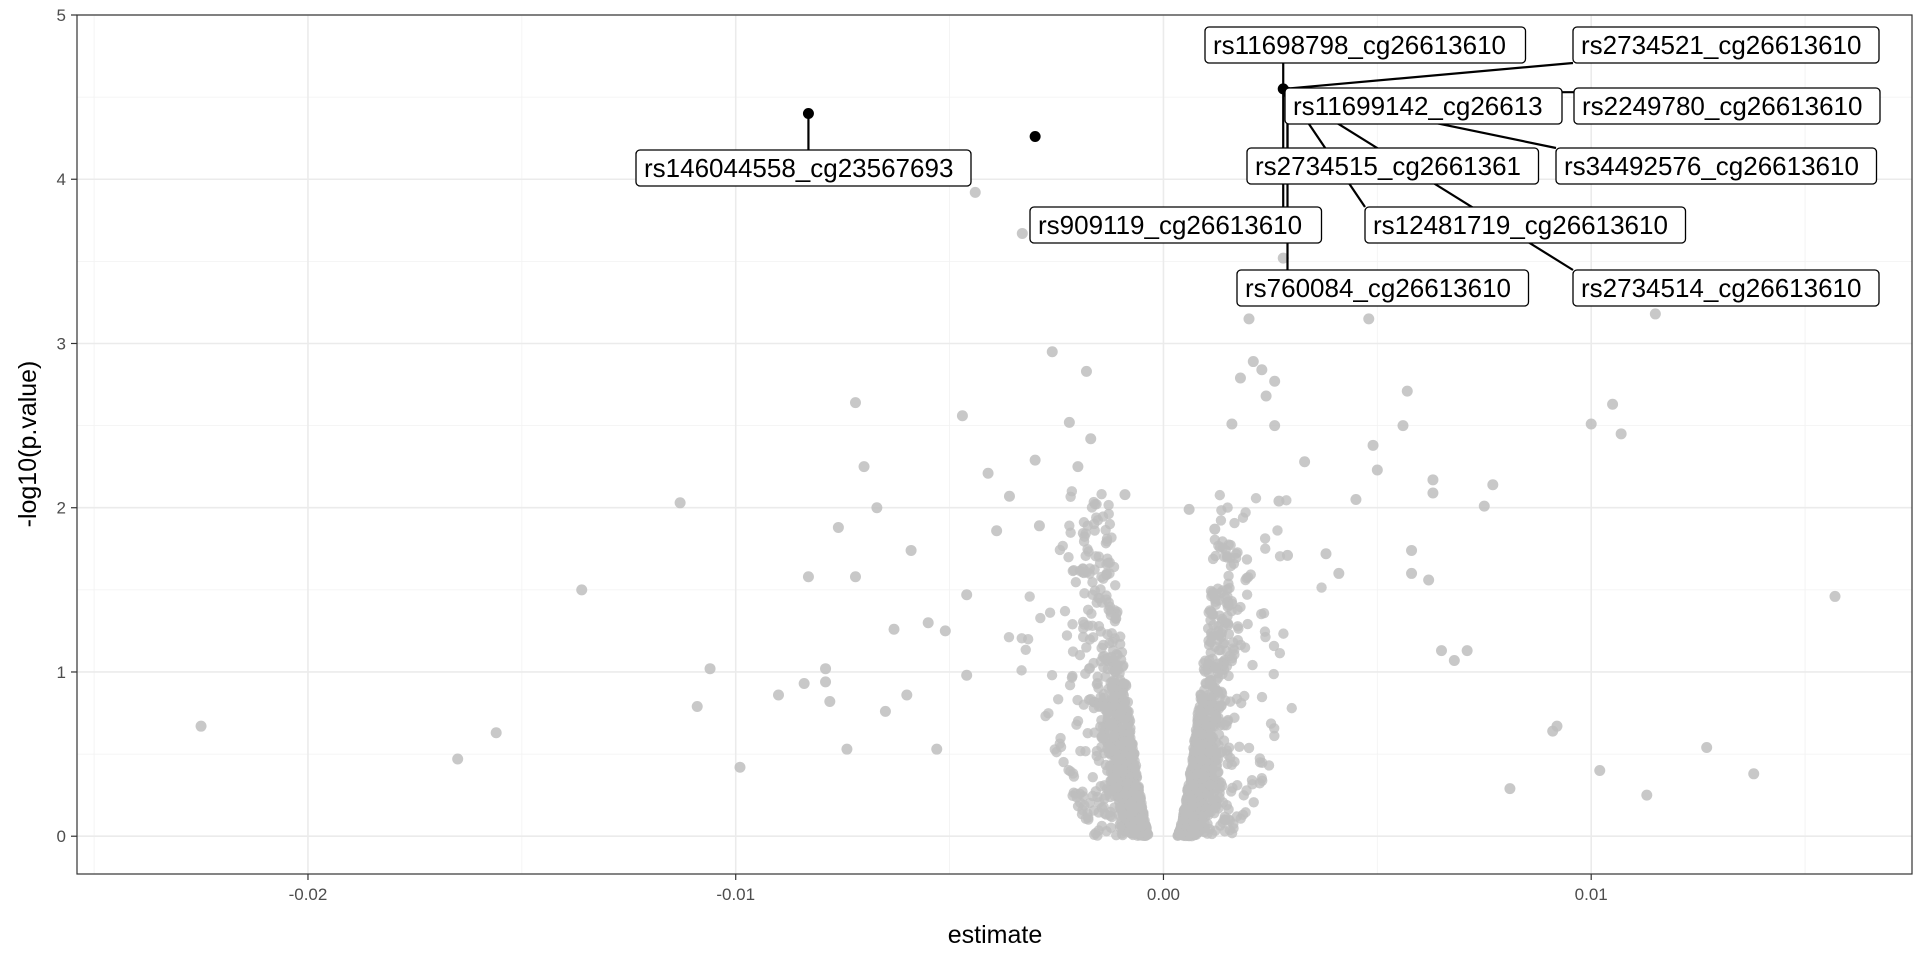 This screenshot has width=1920, height=960. What do you see at coordinates (1388, 166) in the screenshot?
I see `label-text: rs2734515_cg2661361` at bounding box center [1388, 166].